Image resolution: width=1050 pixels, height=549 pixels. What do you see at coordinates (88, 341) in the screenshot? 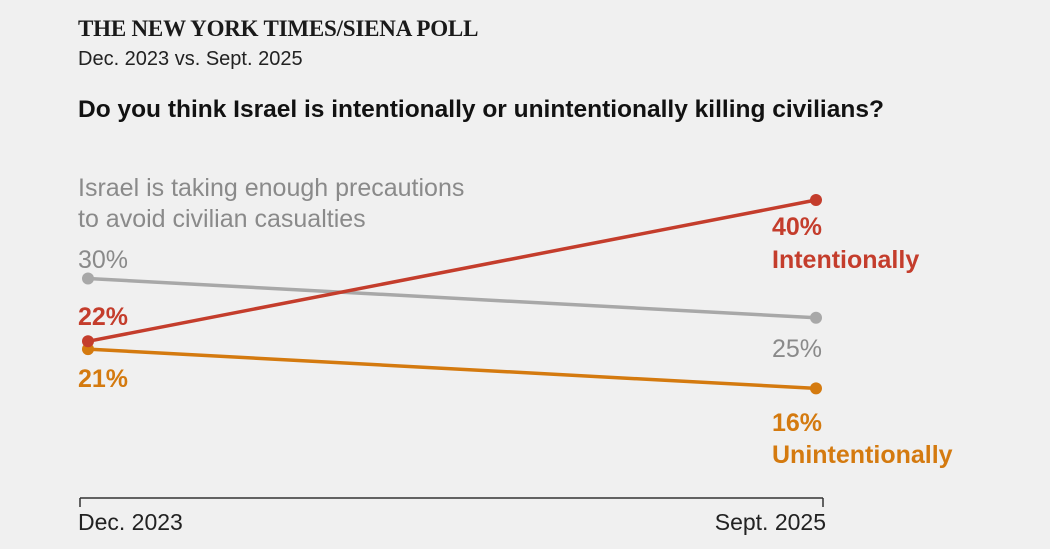
I see `data-point-intentionally-dec-2023` at bounding box center [88, 341].